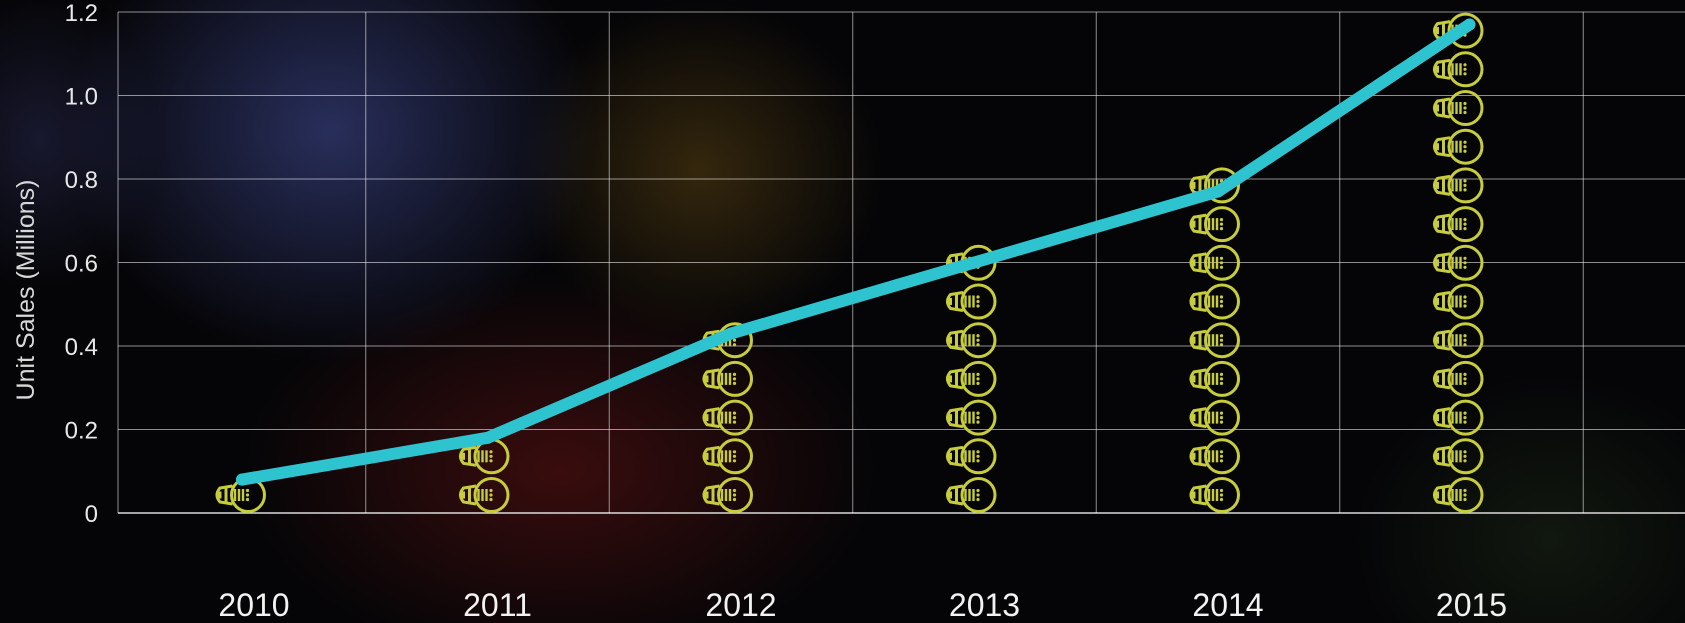 The width and height of the screenshot is (1685, 623). Describe the element at coordinates (731, 333) in the screenshot. I see `data-point-2012` at that location.